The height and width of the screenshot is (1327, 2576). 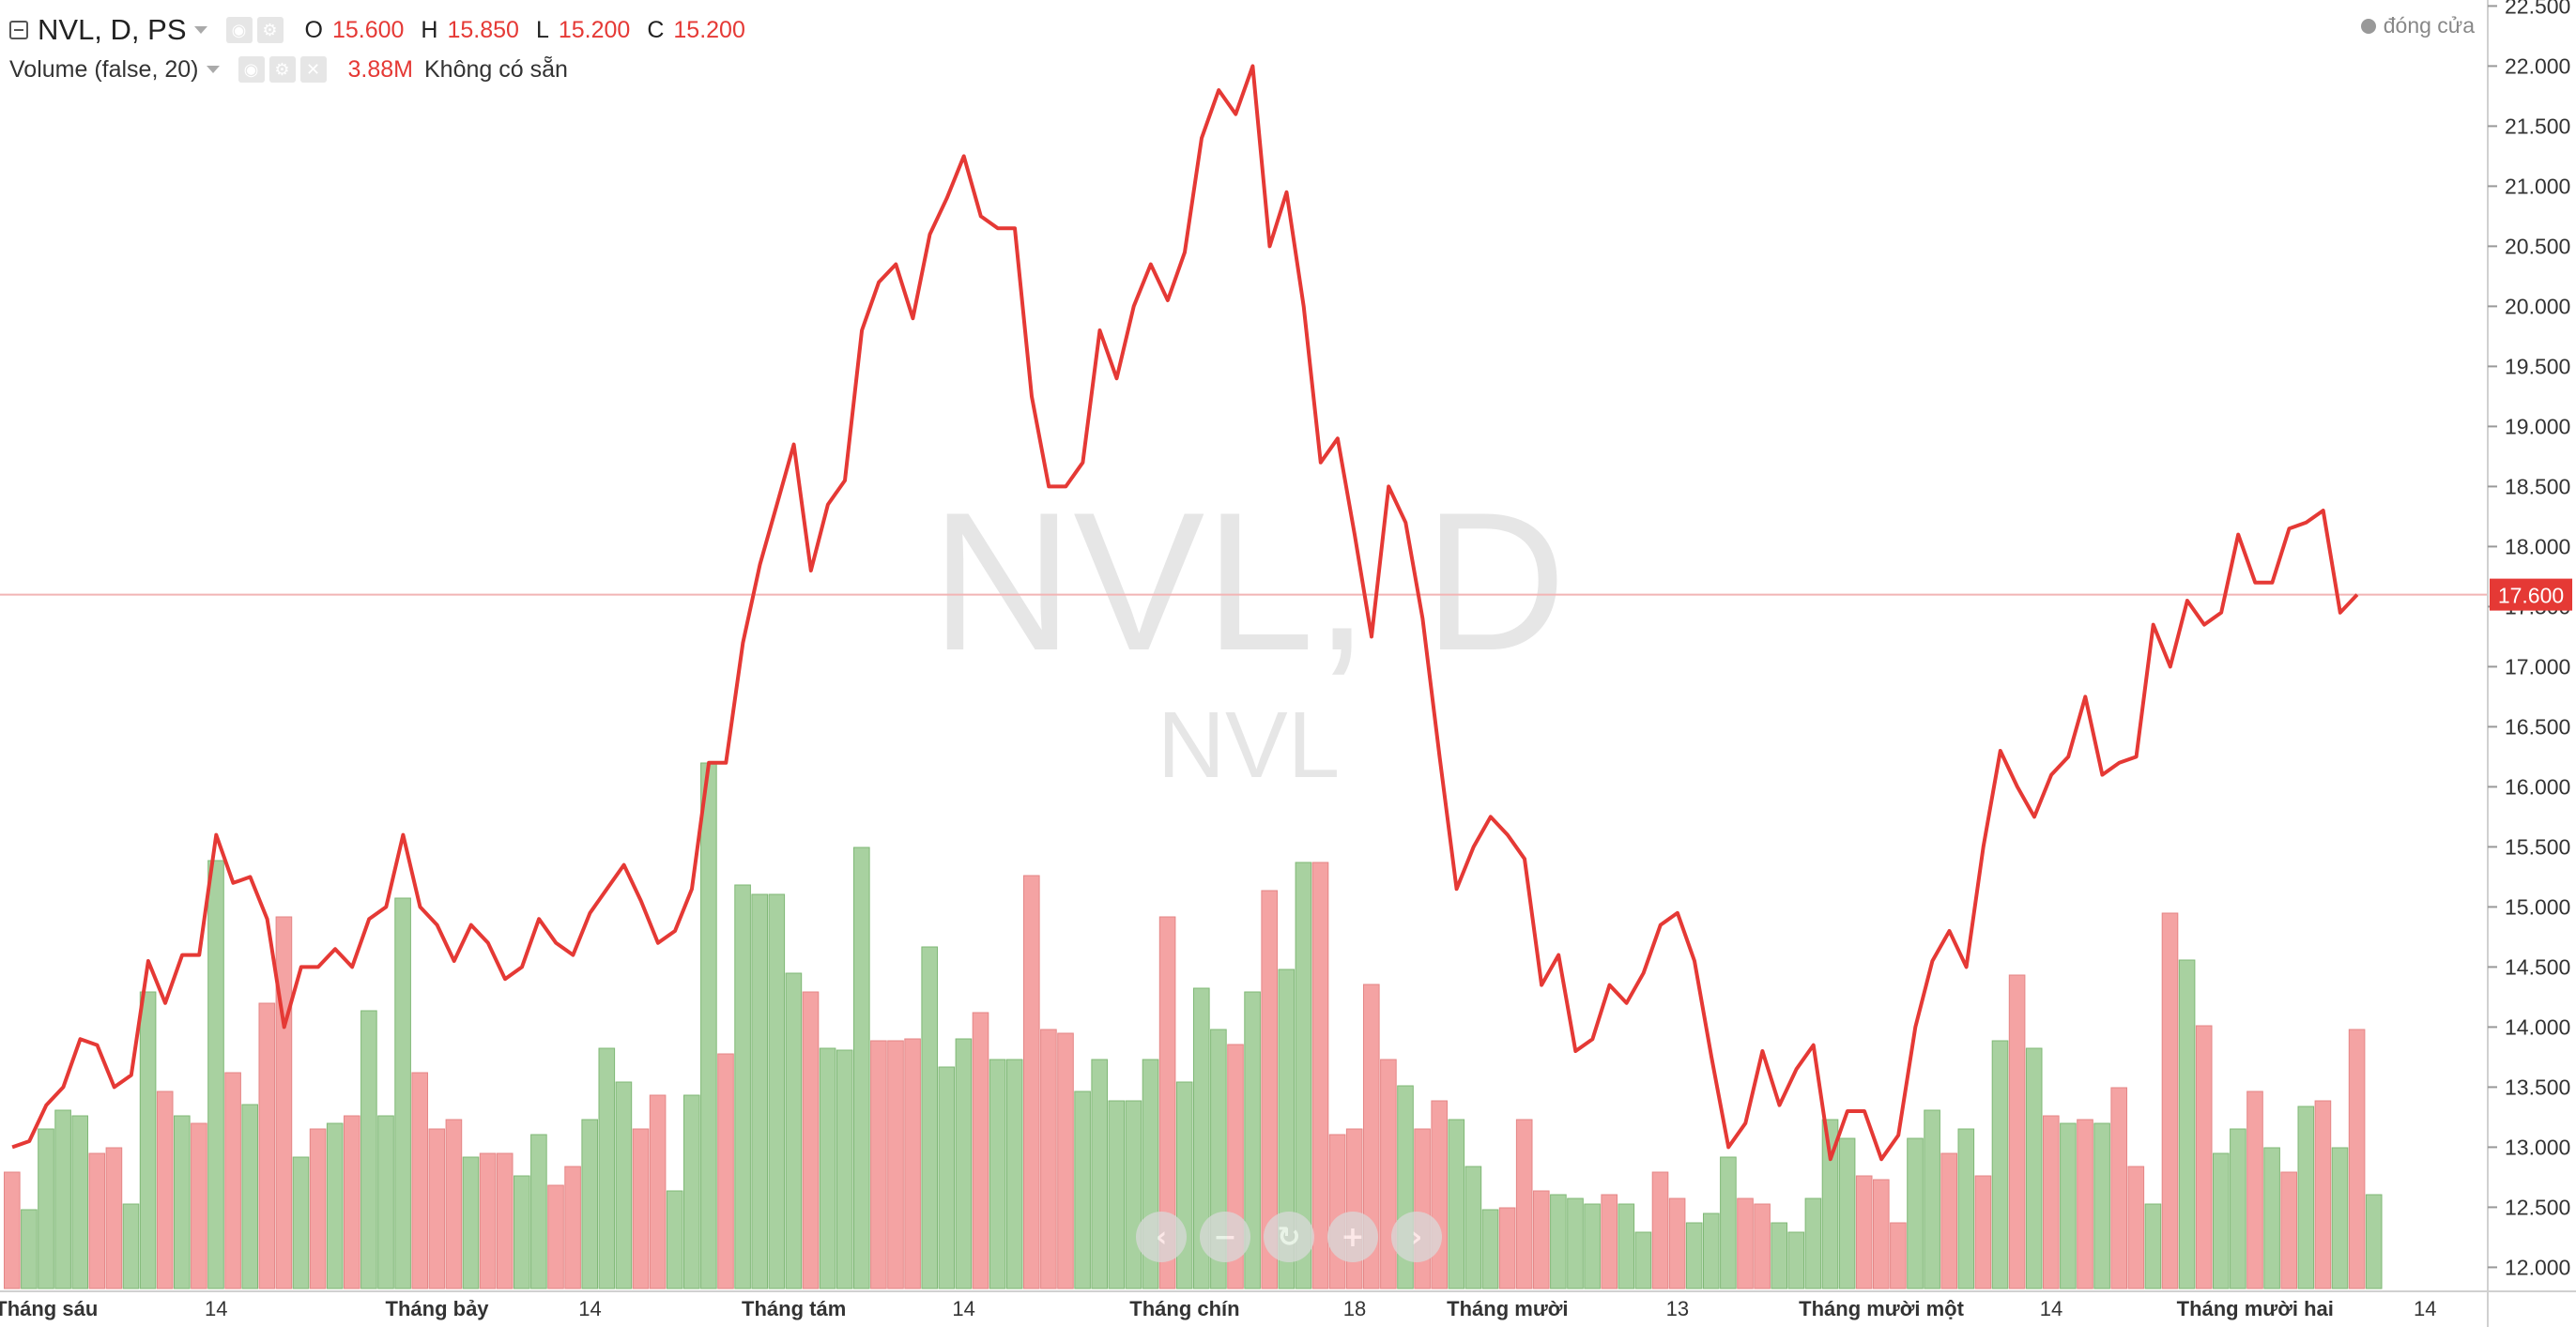 What do you see at coordinates (2531, 594) in the screenshot?
I see `last-price-badge-bg` at bounding box center [2531, 594].